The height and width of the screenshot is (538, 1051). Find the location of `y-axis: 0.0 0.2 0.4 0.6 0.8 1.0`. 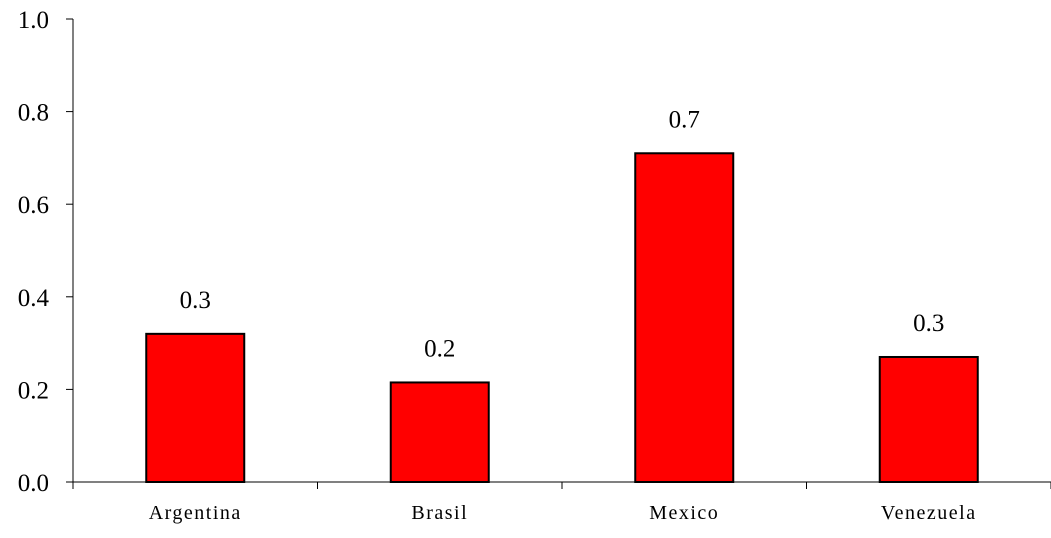

y-axis: 0.0 0.2 0.4 0.6 0.8 1.0 is located at coordinates (46, 252).